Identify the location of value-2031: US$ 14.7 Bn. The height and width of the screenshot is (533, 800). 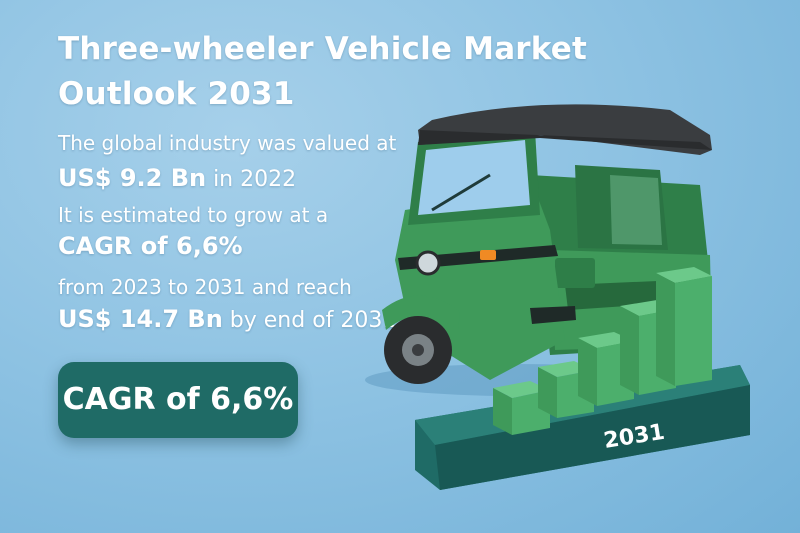
(140, 319).